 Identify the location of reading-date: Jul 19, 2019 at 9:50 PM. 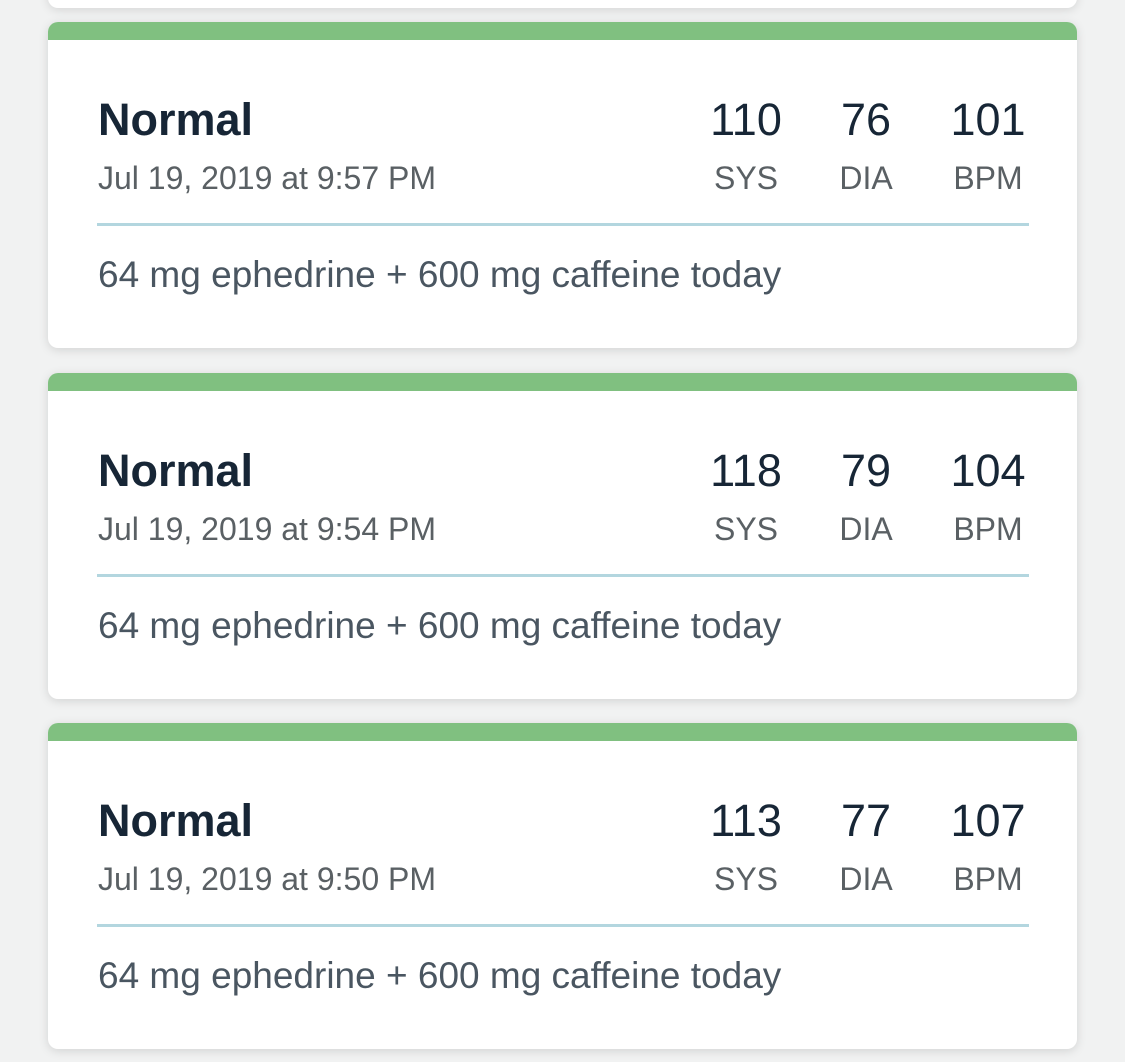
(267, 879).